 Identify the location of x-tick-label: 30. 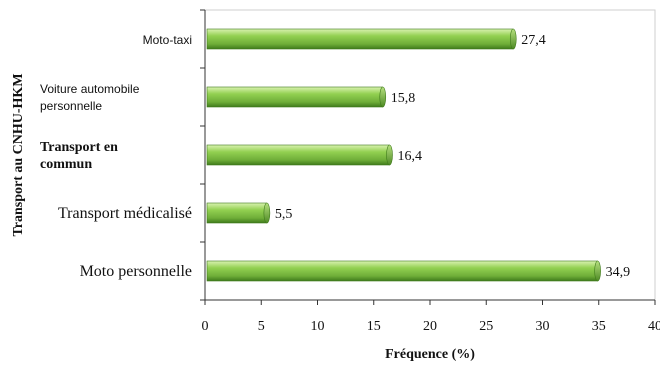
(543, 326).